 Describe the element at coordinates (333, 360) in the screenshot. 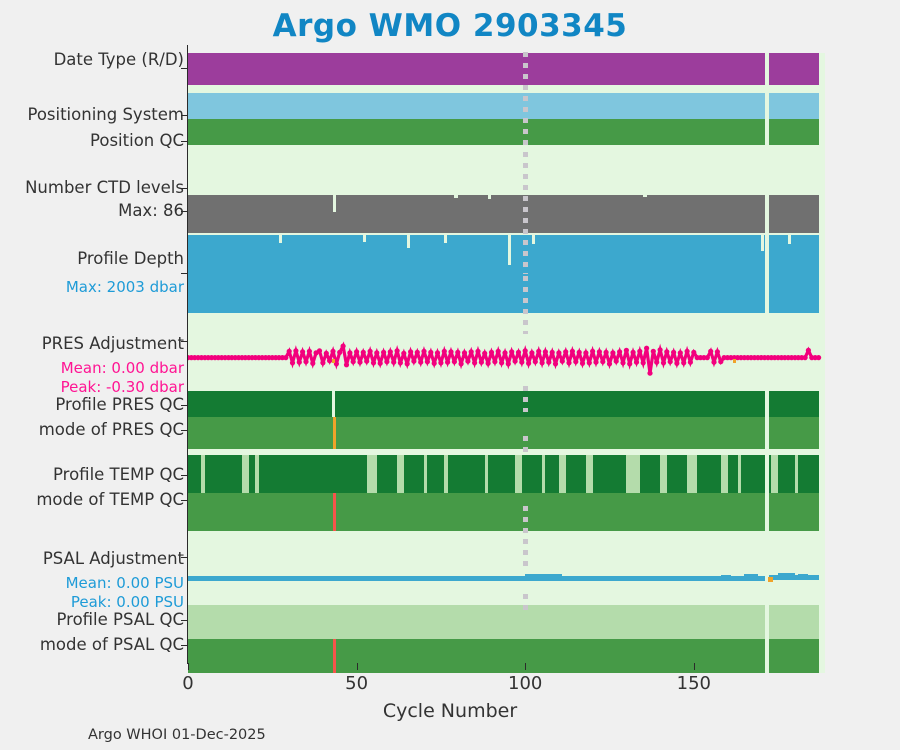

I see `pres-qc-flag-marker` at that location.